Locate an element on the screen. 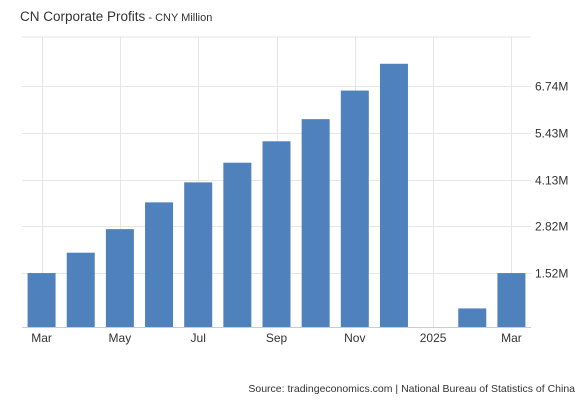 The image size is (585, 400). chart-title-text: CN Corporate Profits is located at coordinates (83, 16).